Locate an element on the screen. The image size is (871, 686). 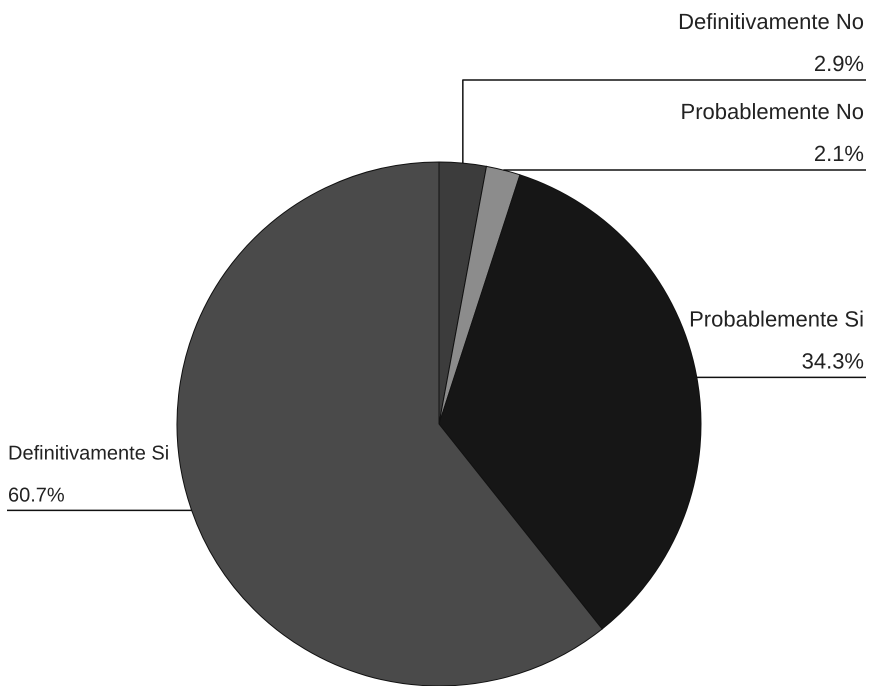
data-label: 2.9% is located at coordinates (839, 63).